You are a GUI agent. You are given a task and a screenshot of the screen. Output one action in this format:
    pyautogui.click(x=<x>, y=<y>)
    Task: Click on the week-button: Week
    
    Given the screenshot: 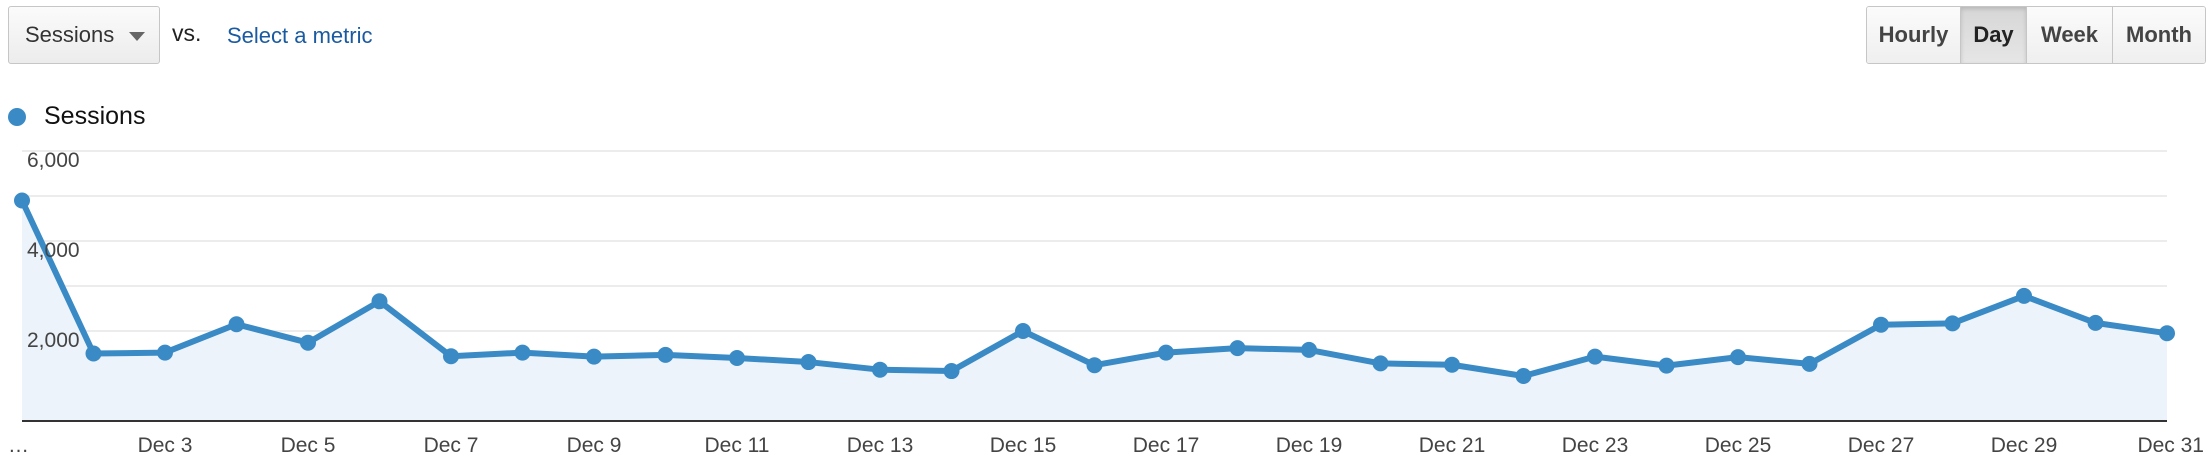 What is the action you would take?
    pyautogui.click(x=2070, y=35)
    